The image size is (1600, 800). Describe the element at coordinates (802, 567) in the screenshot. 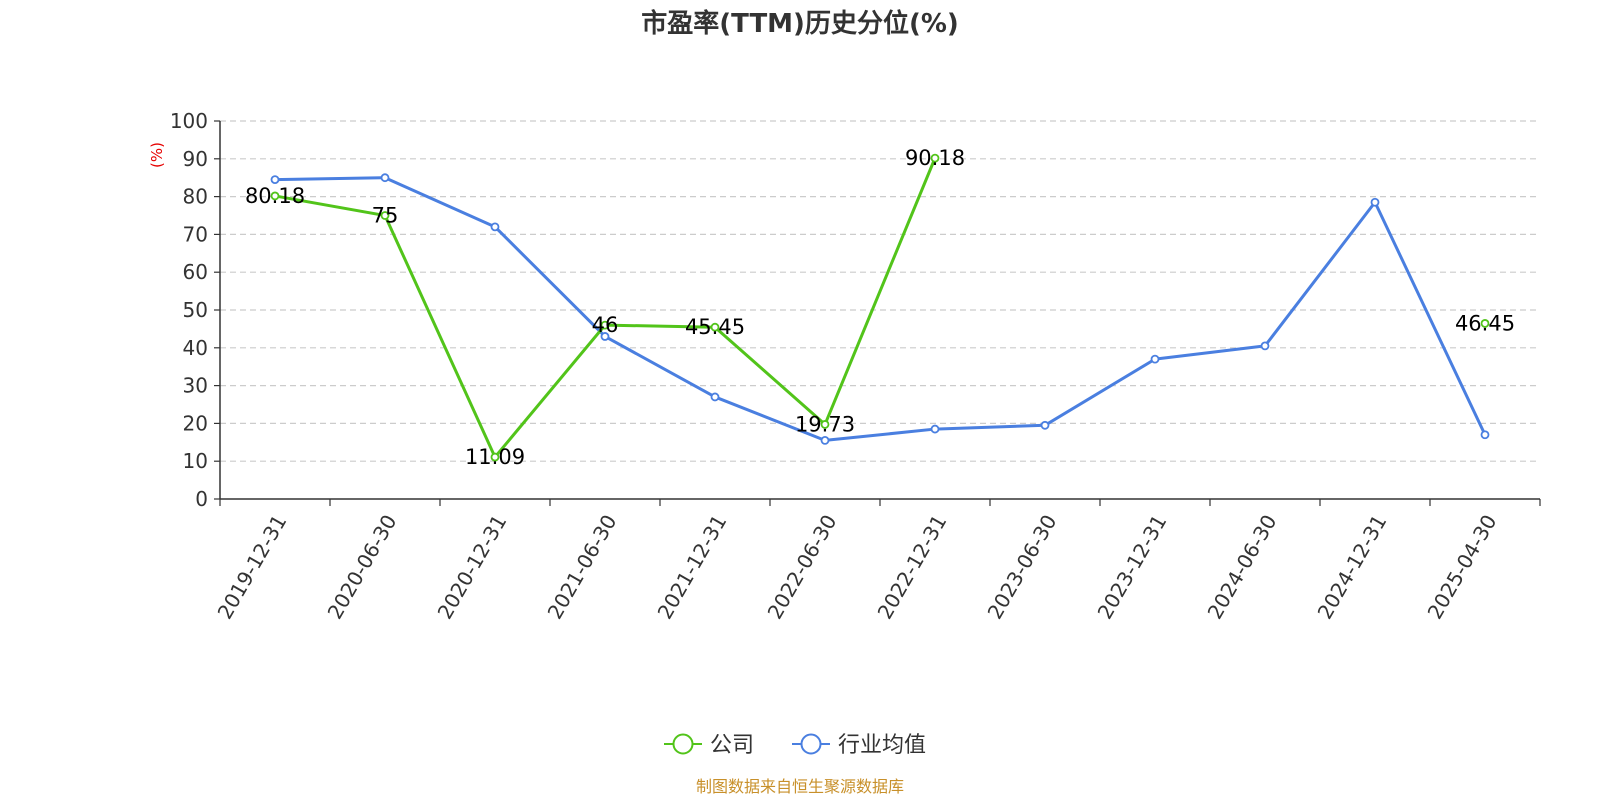

I see `x-tick-label: 2022-06-30` at that location.